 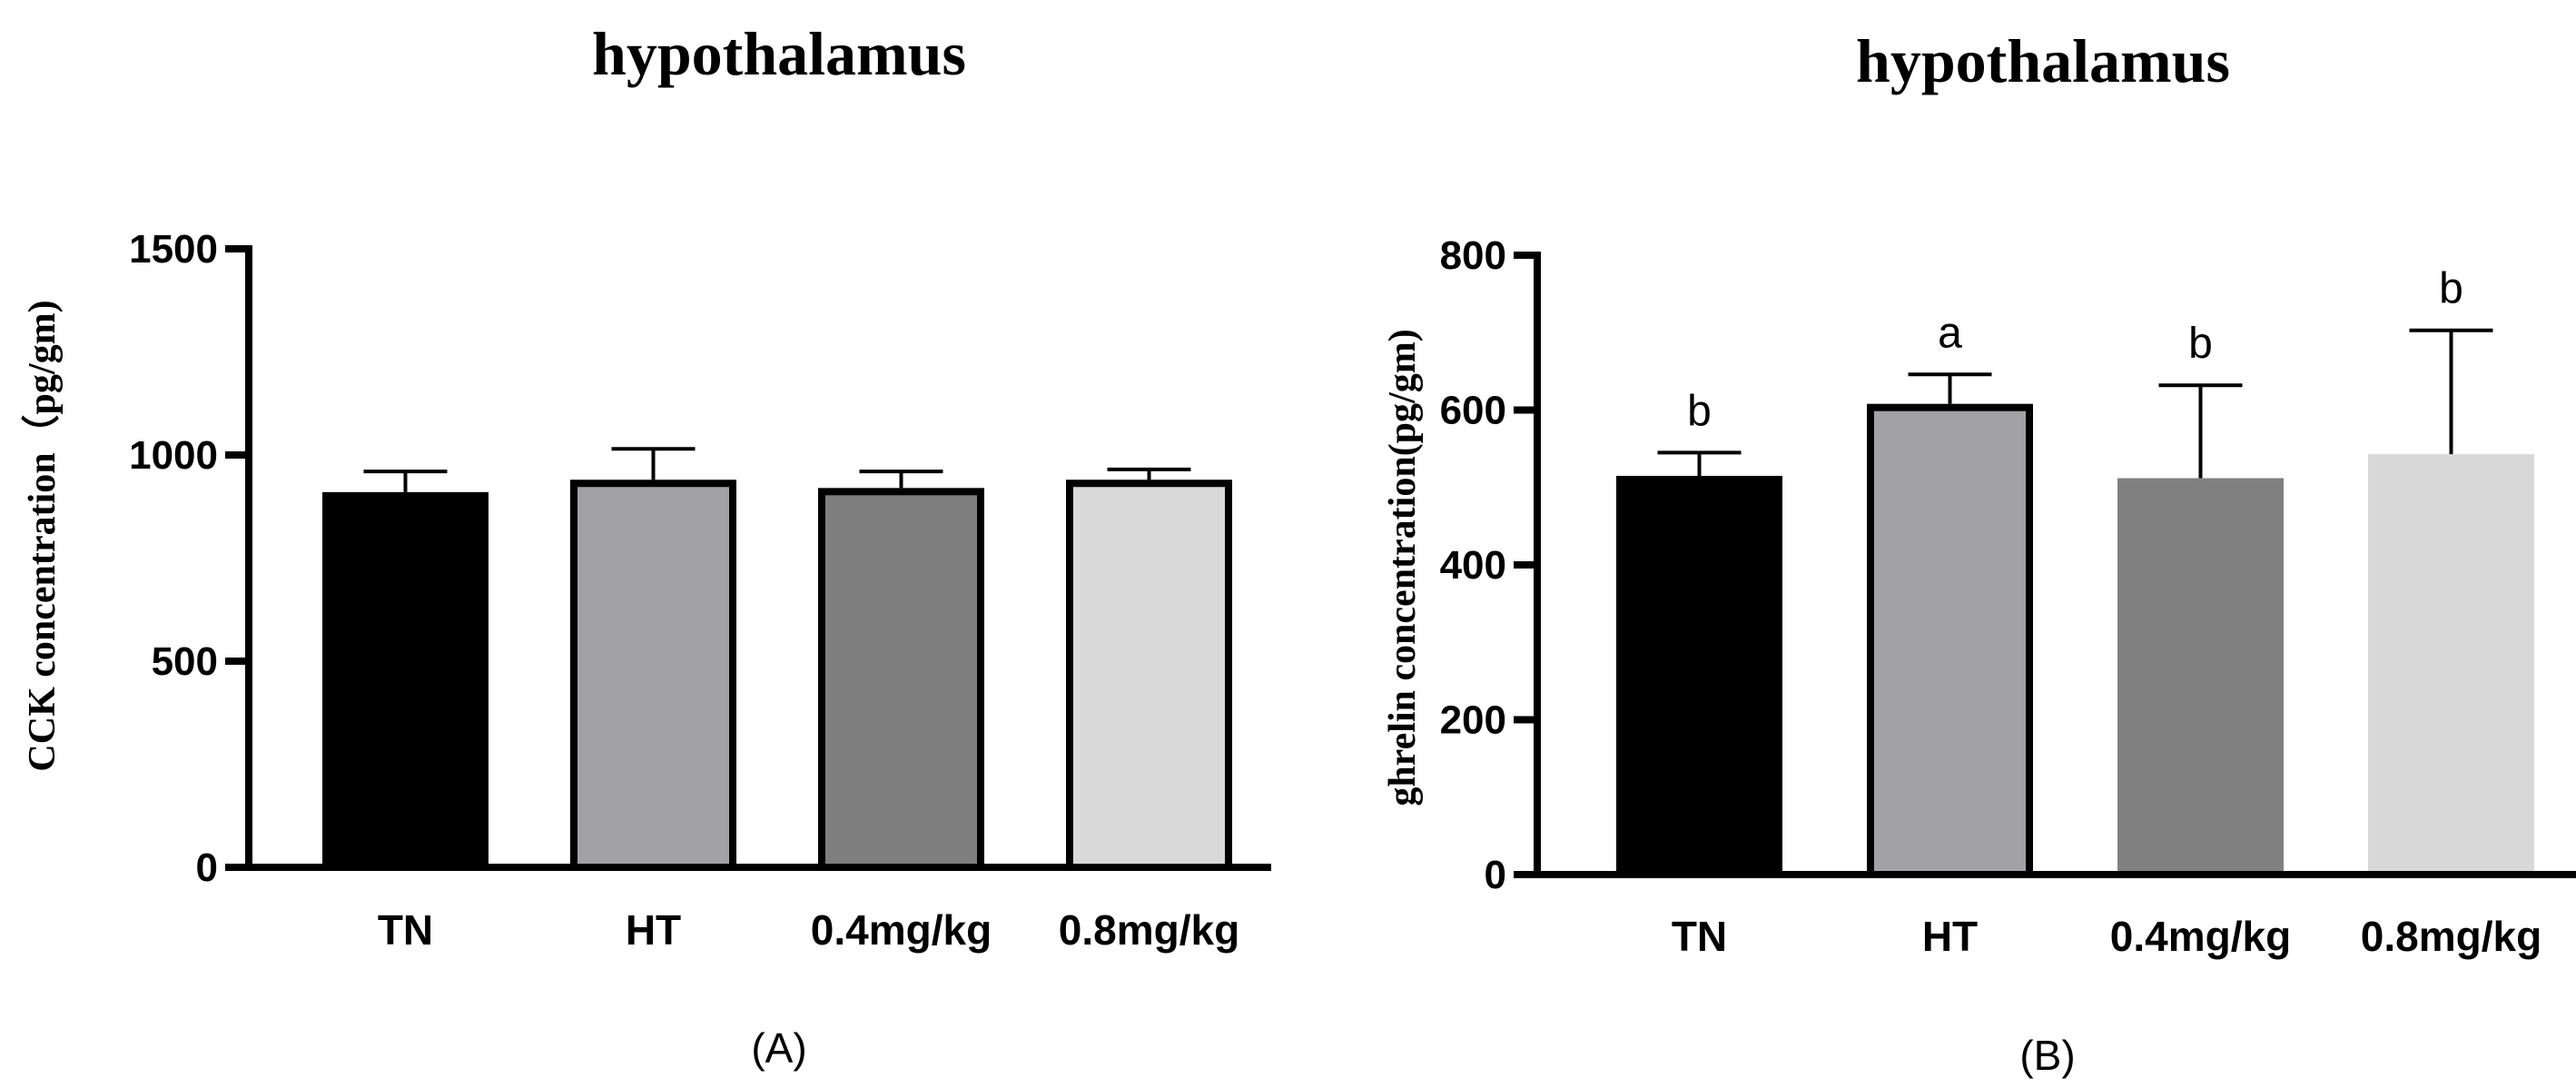 What do you see at coordinates (1403, 567) in the screenshot?
I see `panel-b-y-axis-label: ghrelin concentration(pg/gm)` at bounding box center [1403, 567].